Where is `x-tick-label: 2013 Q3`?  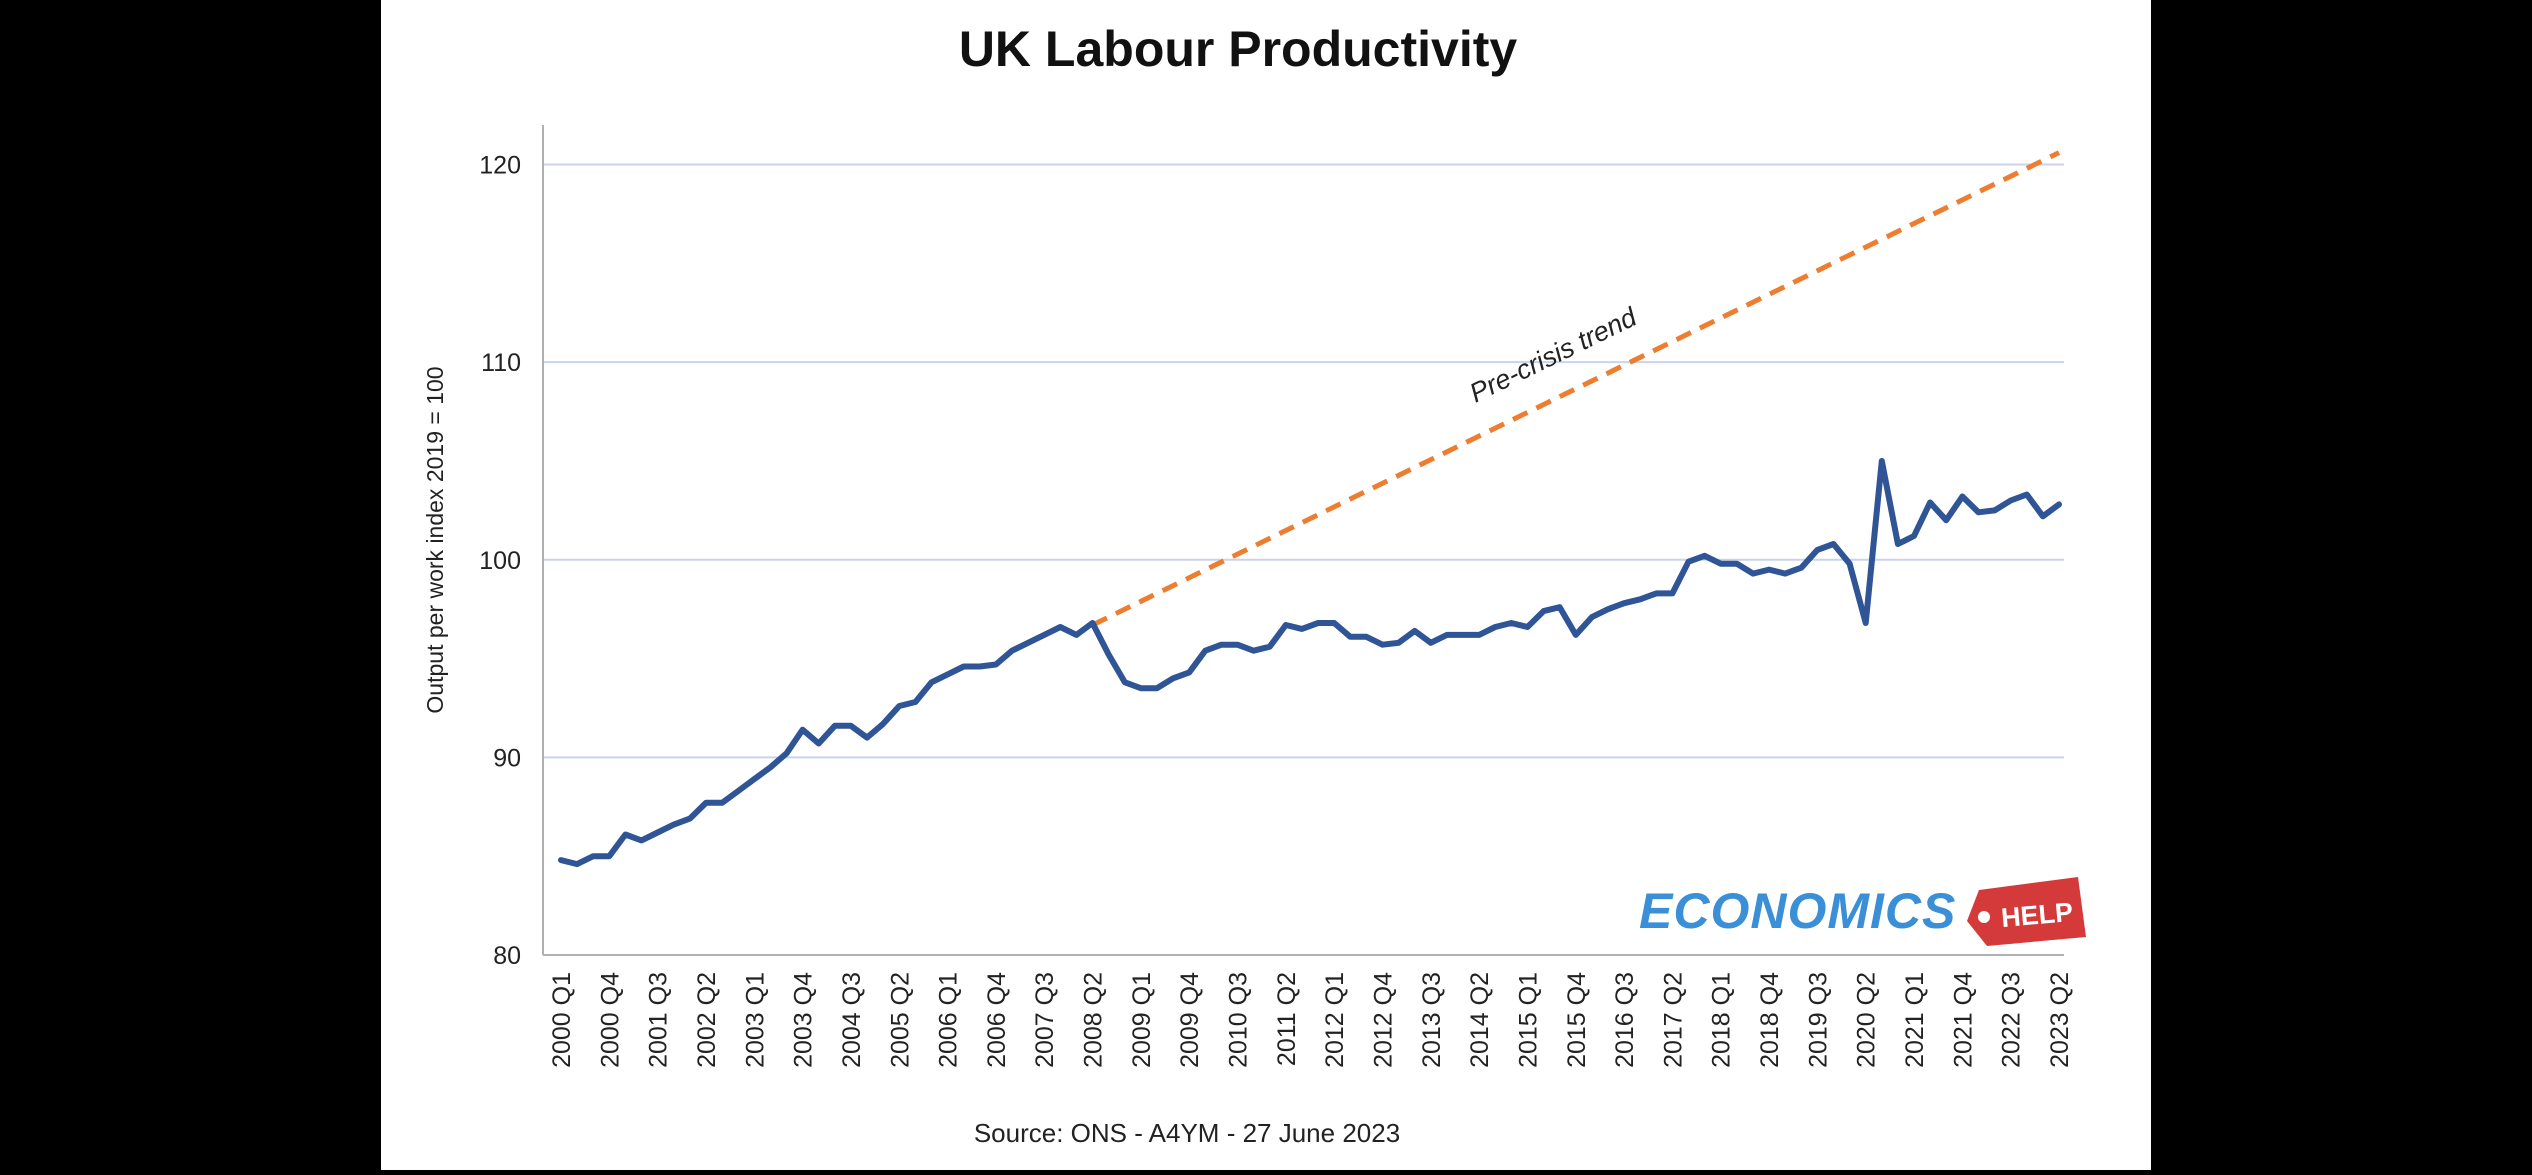 x-tick-label: 2013 Q3 is located at coordinates (1432, 1020).